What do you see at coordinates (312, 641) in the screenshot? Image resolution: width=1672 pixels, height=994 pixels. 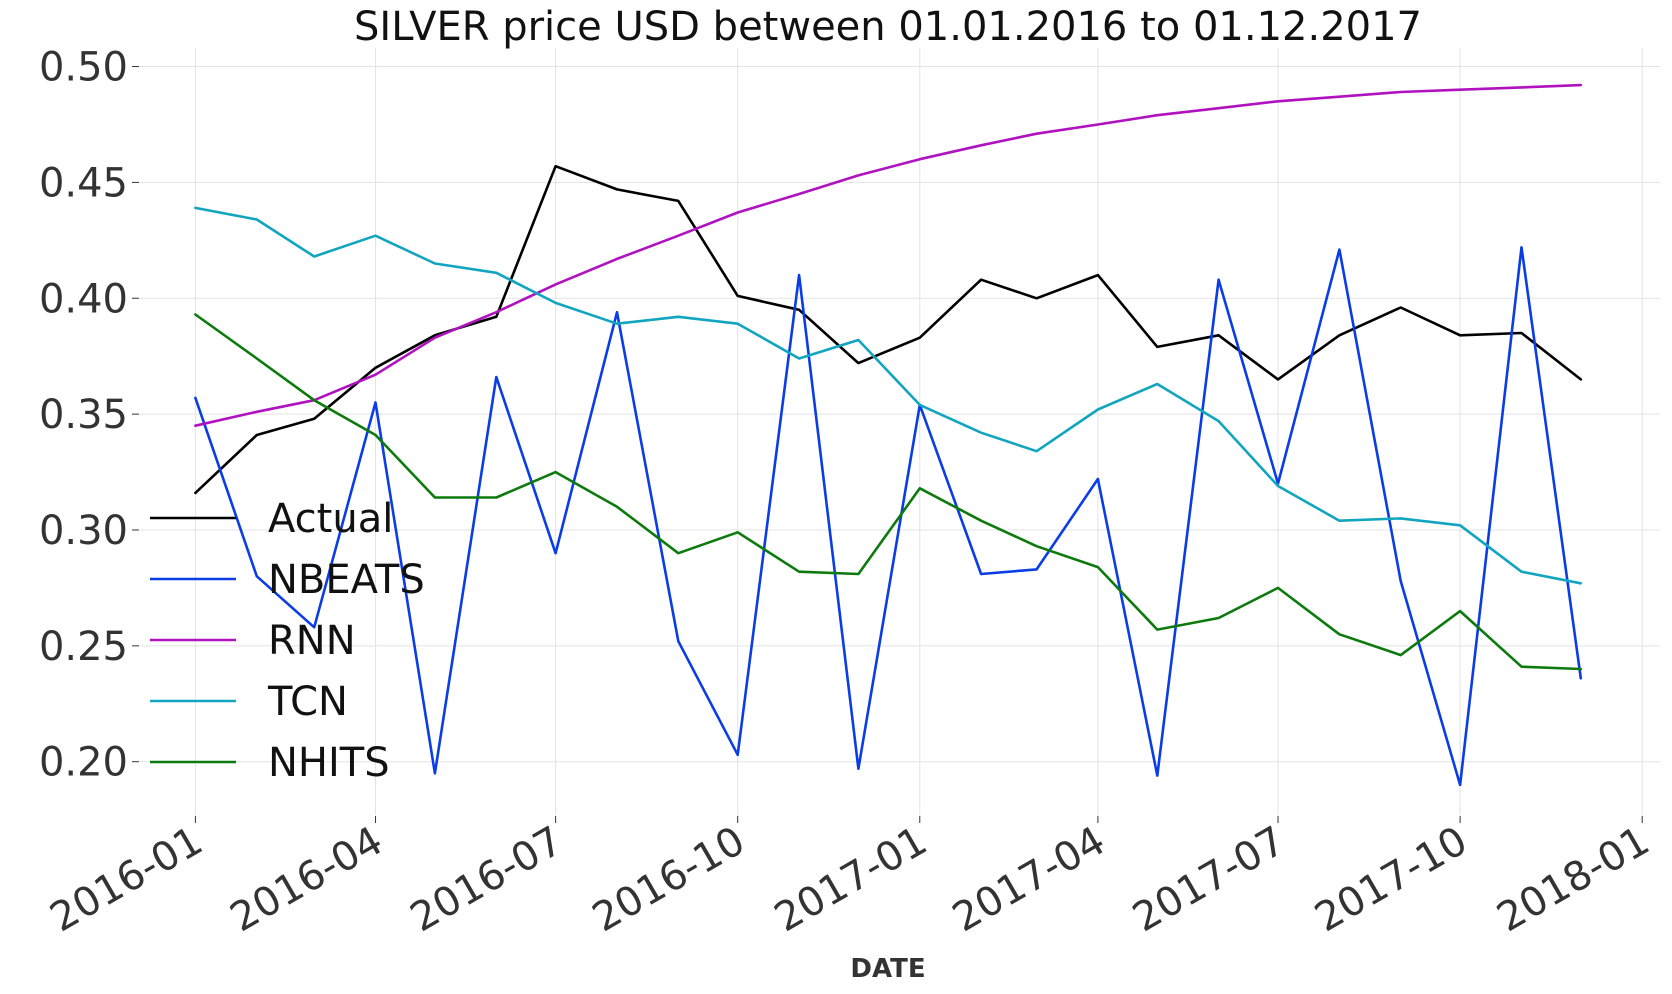 I see `legend-label-rnn: RNN` at bounding box center [312, 641].